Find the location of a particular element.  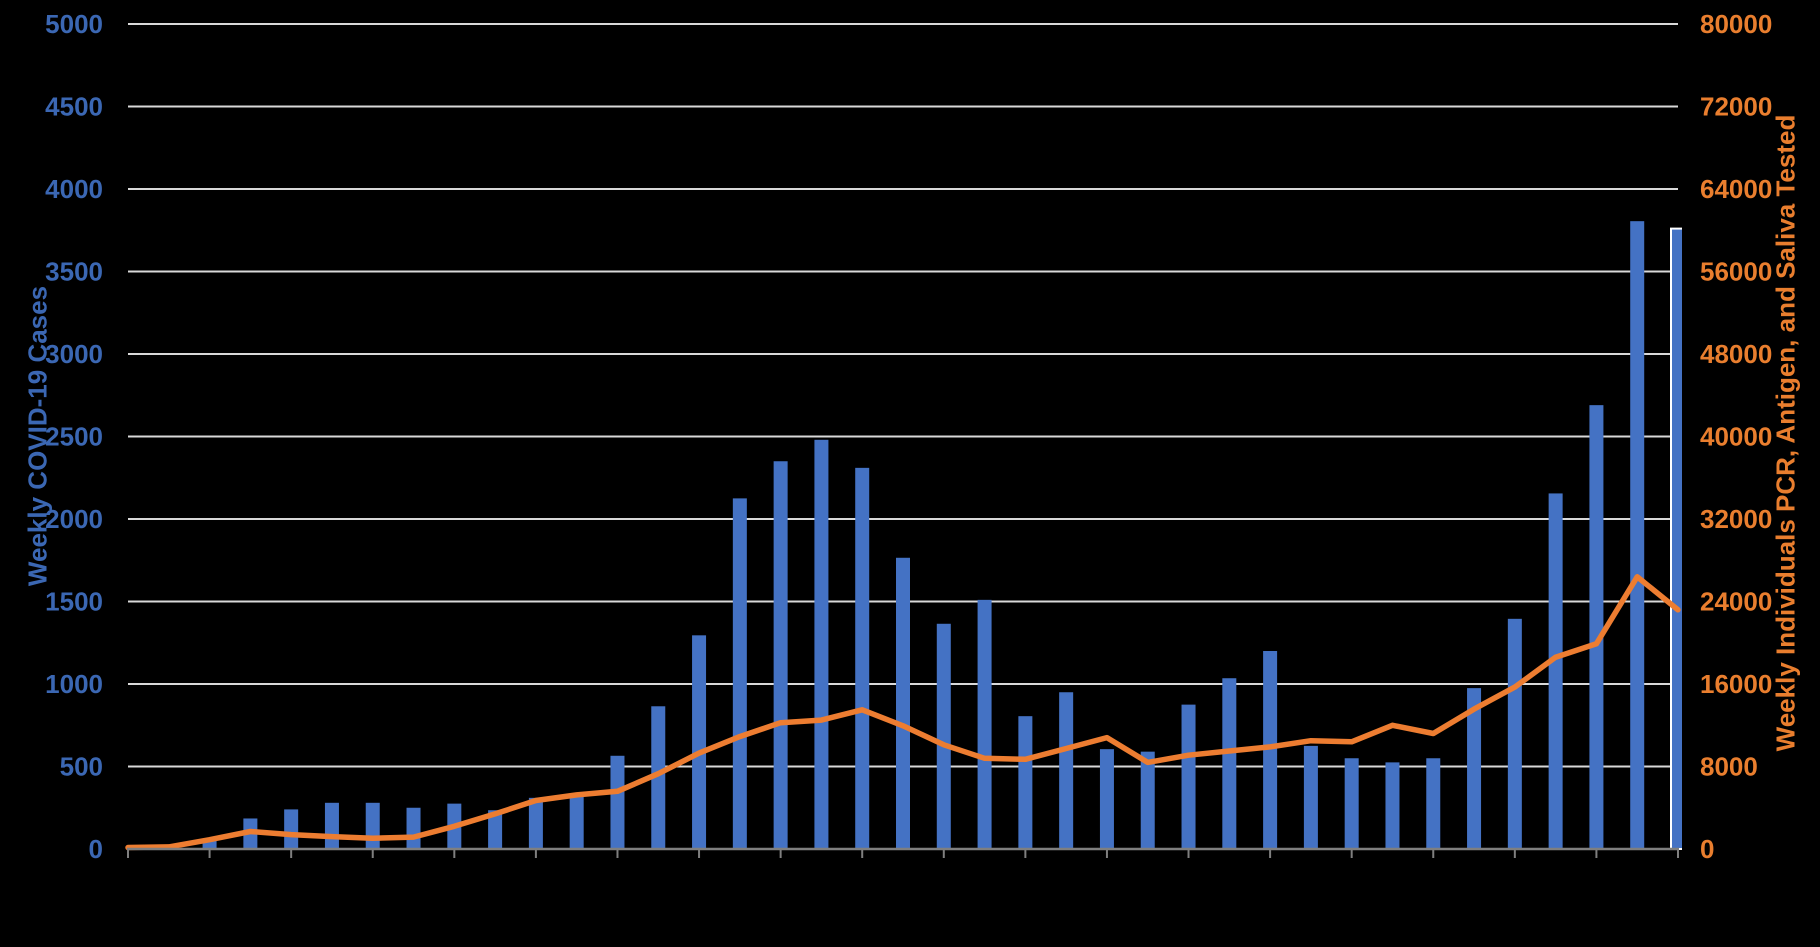

left-axis-tick-labels: 0 500 1000 1500 2000 2500 3000 3500 4000 4500 5000 is located at coordinates (74, 436).